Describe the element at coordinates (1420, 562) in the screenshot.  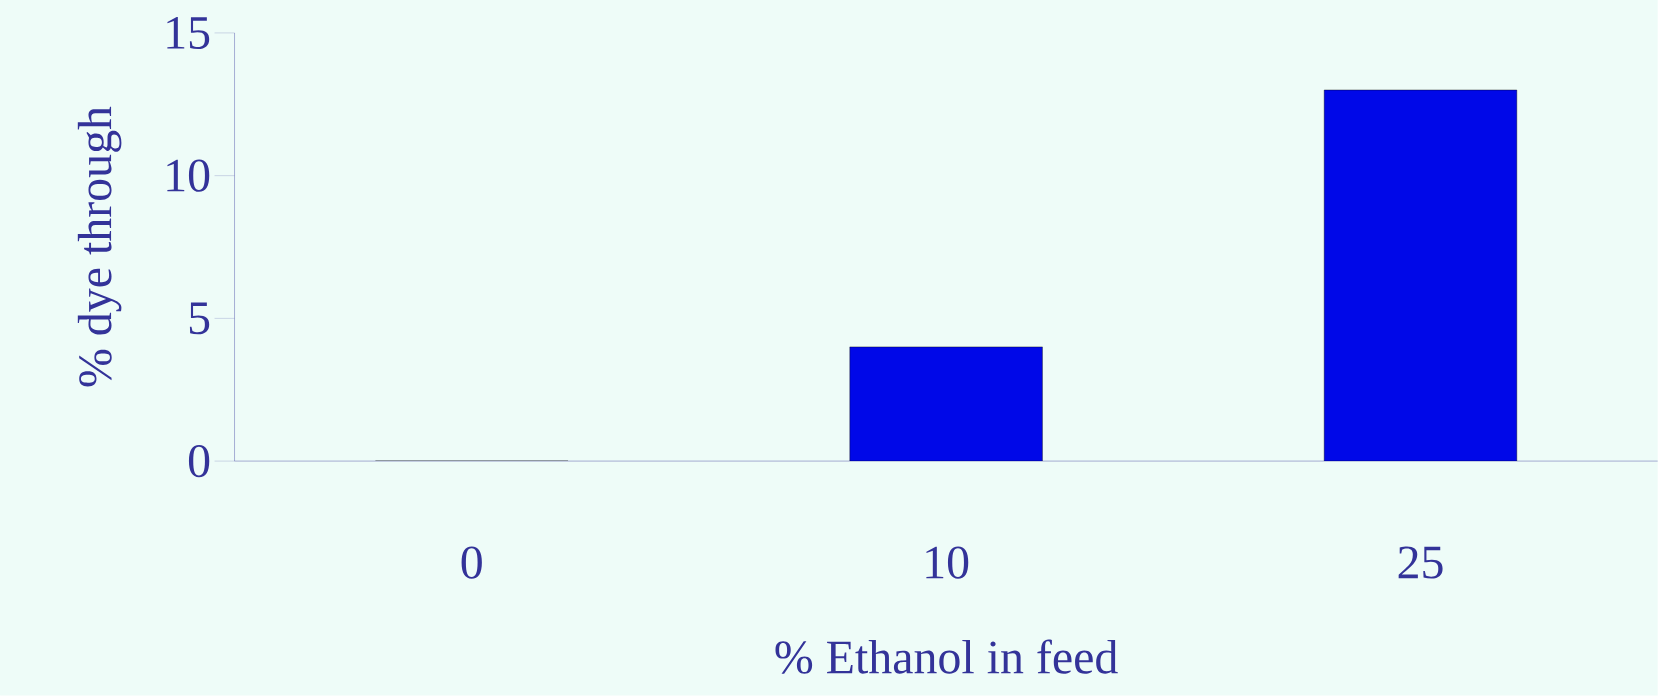
I see `x-tick-label: 25` at that location.